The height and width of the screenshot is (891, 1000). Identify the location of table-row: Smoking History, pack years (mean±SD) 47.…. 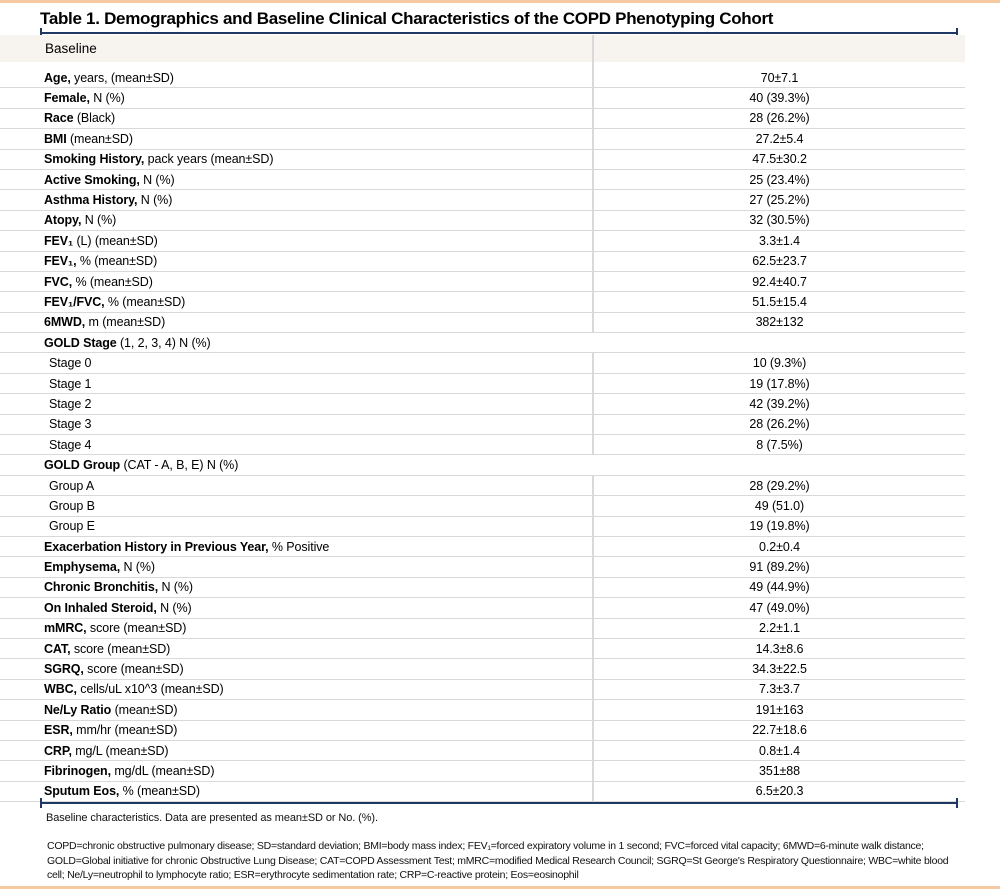
(482, 159).